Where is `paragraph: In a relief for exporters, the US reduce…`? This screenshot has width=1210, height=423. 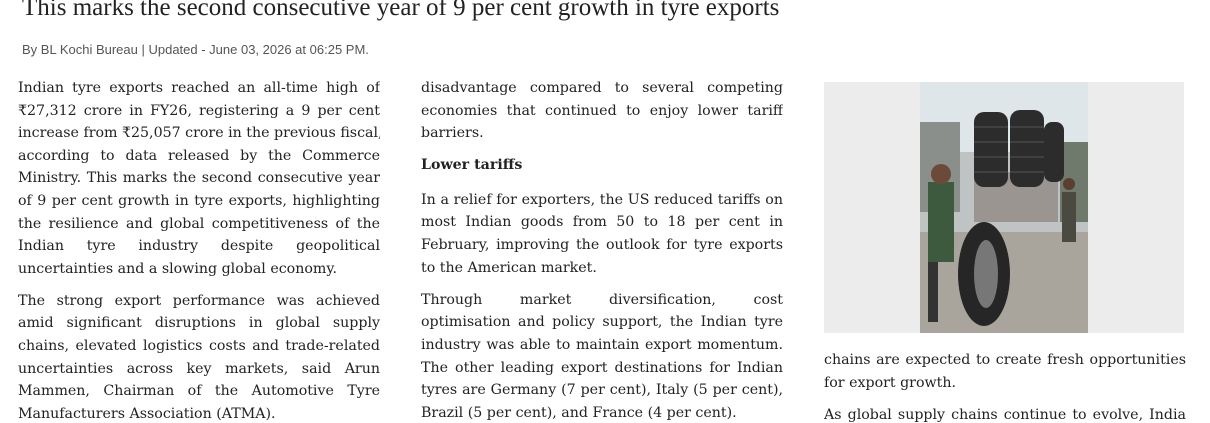
paragraph: In a relief for exporters, the US reduce… is located at coordinates (602, 234).